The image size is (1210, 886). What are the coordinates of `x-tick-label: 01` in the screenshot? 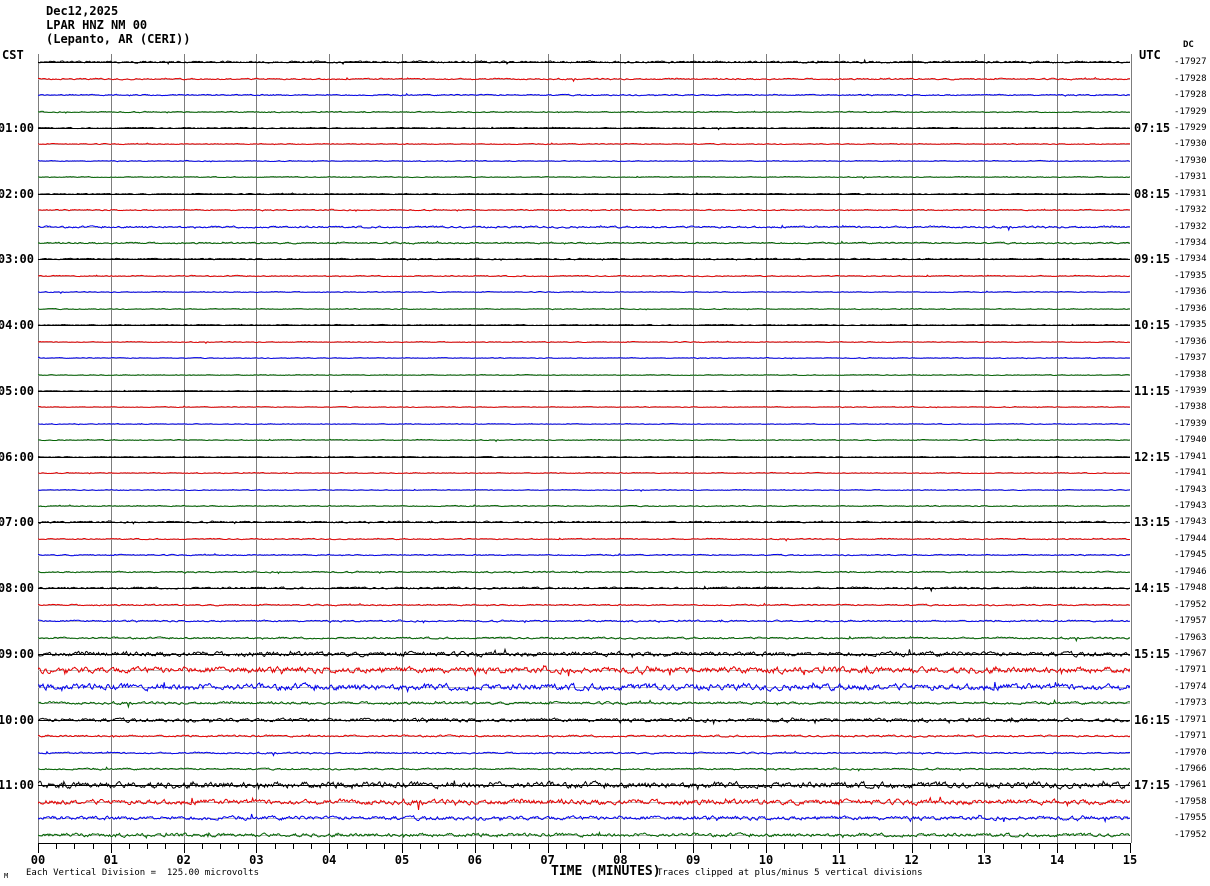 It's located at (111, 860).